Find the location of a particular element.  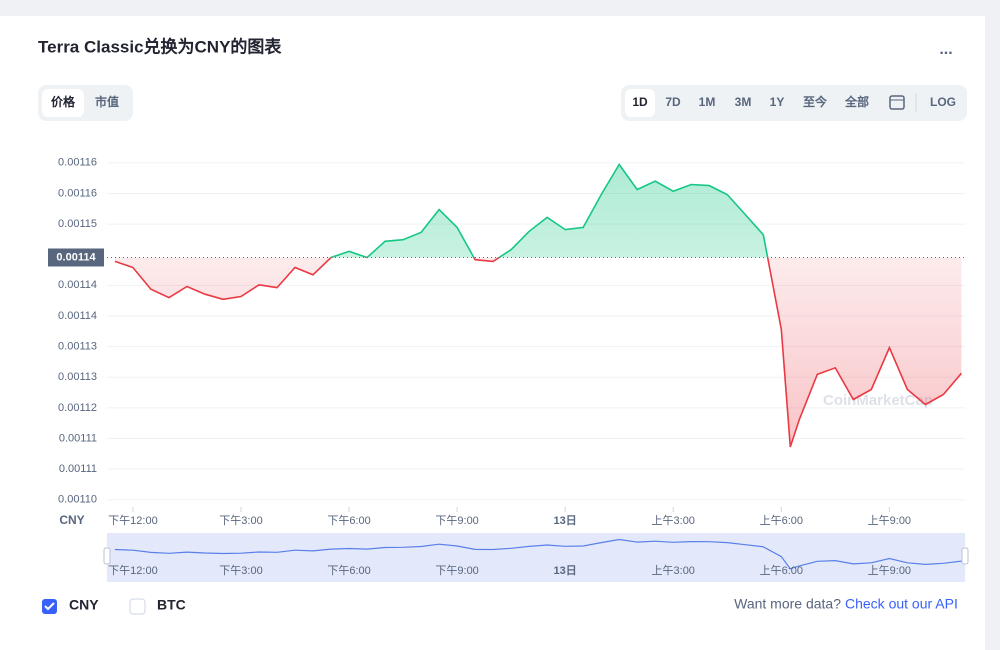

legend-label: BTC is located at coordinates (171, 605).